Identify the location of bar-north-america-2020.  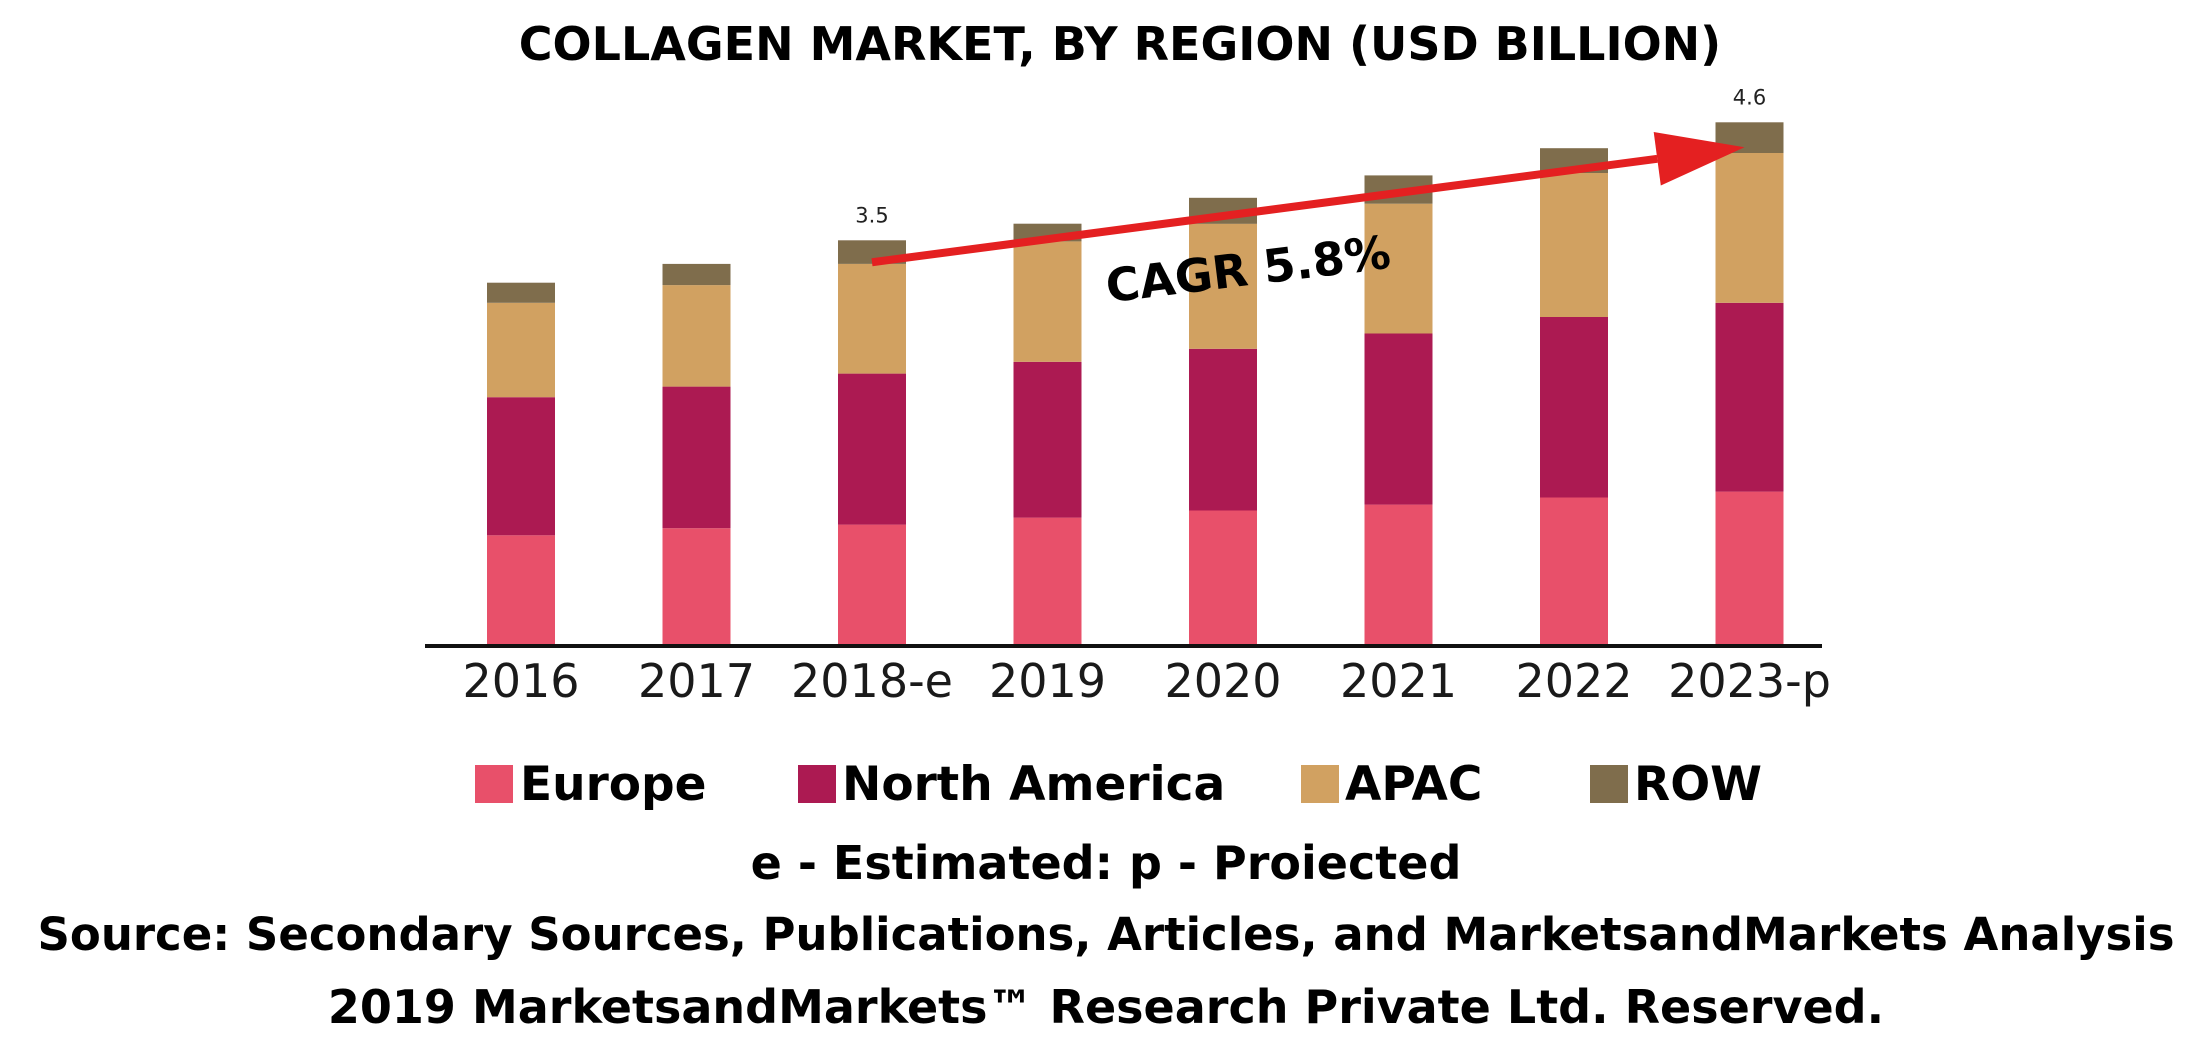
(1223, 429).